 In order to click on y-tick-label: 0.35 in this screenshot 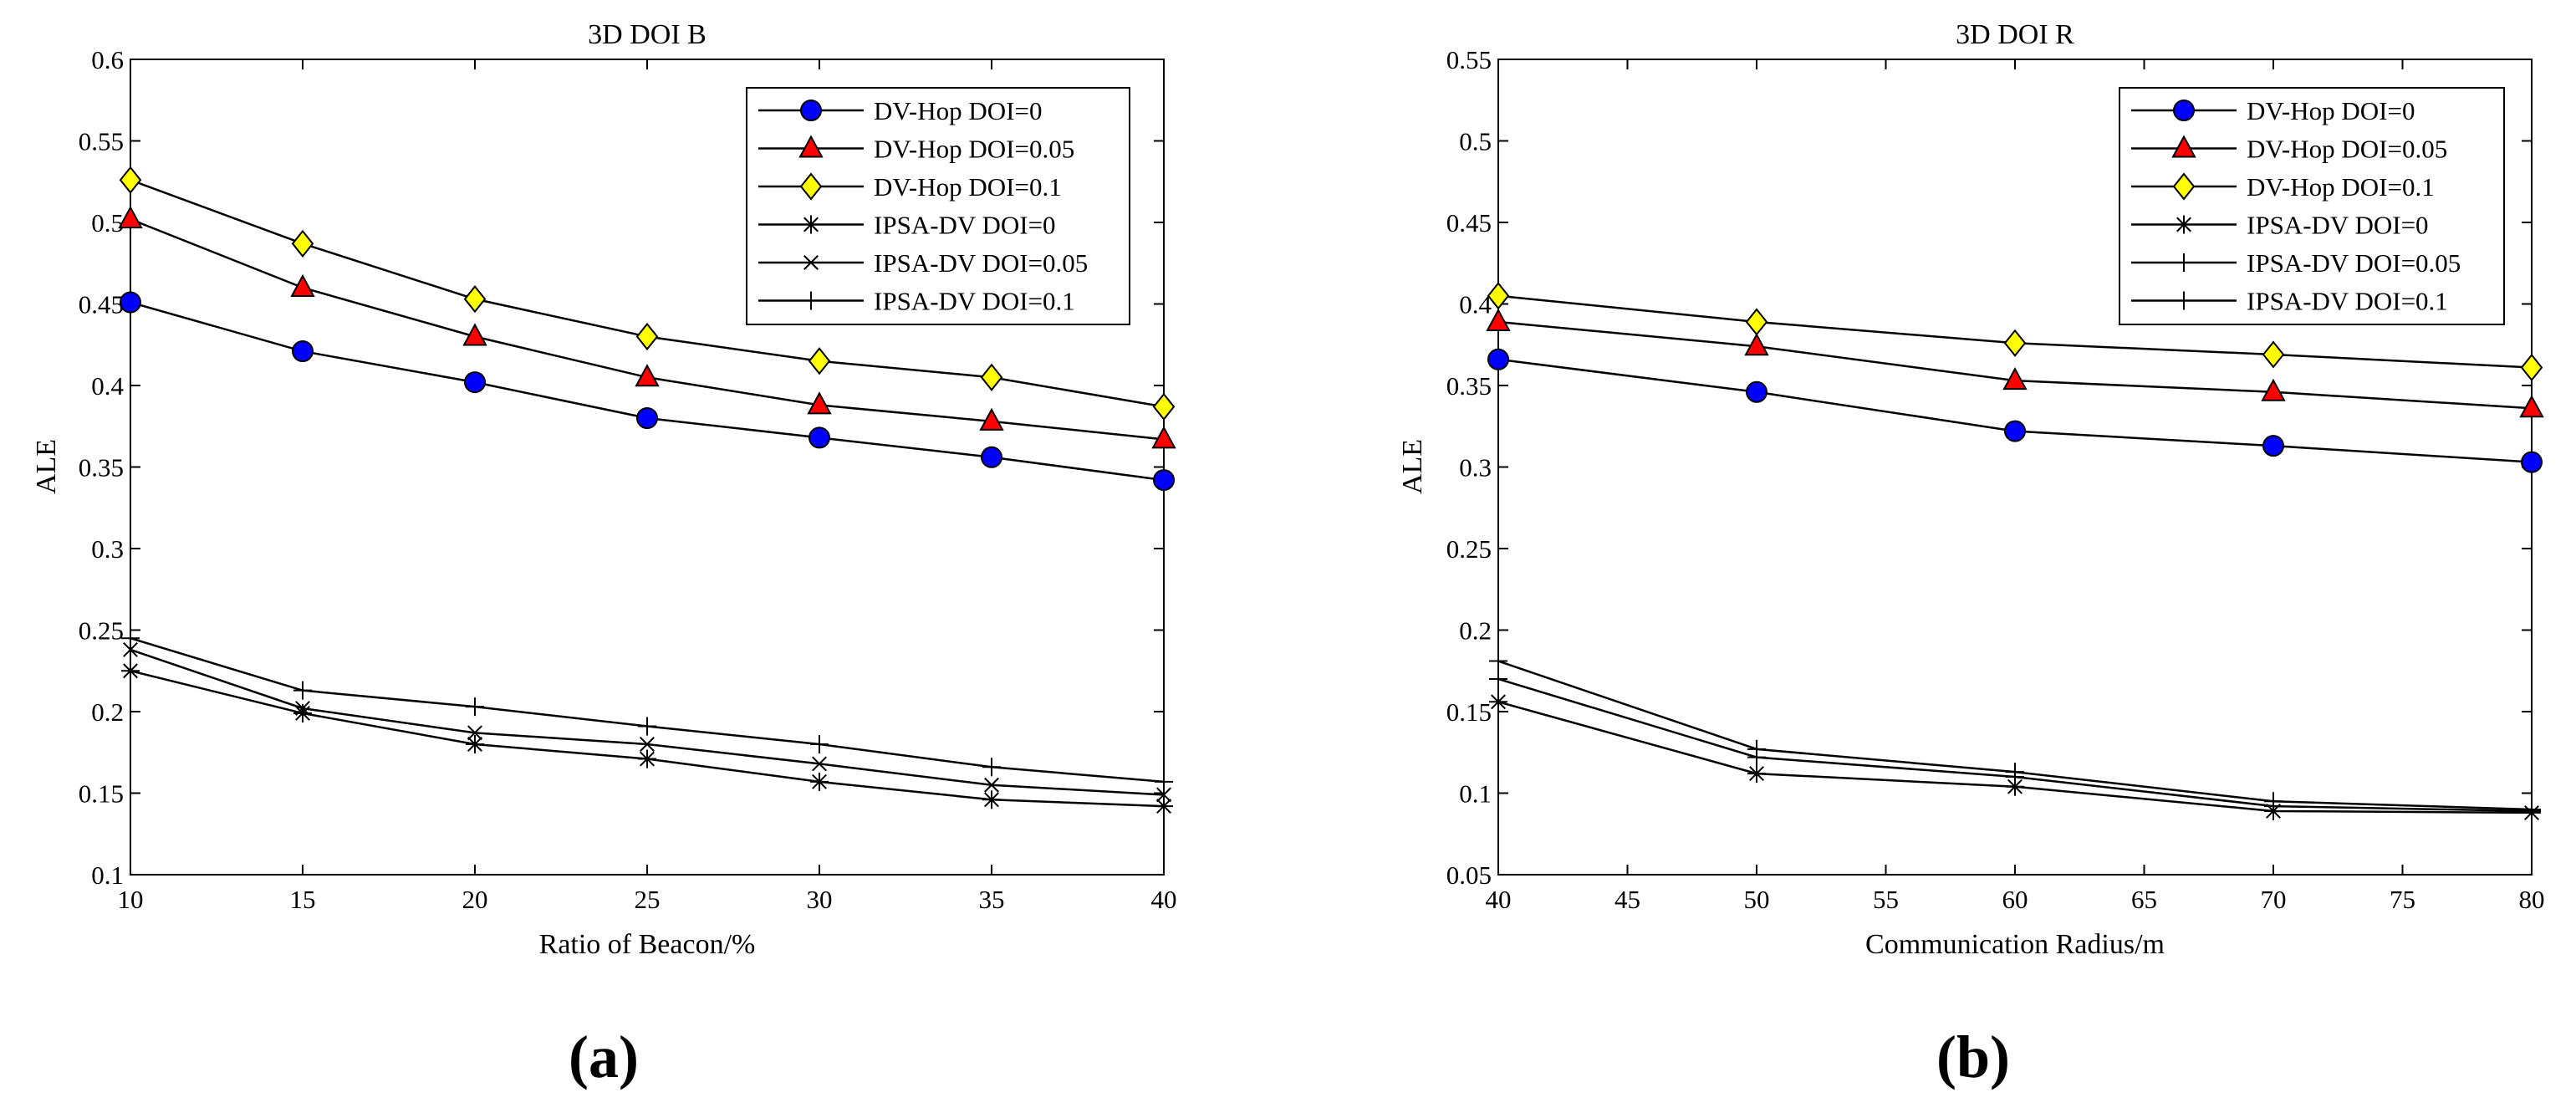, I will do `click(102, 468)`.